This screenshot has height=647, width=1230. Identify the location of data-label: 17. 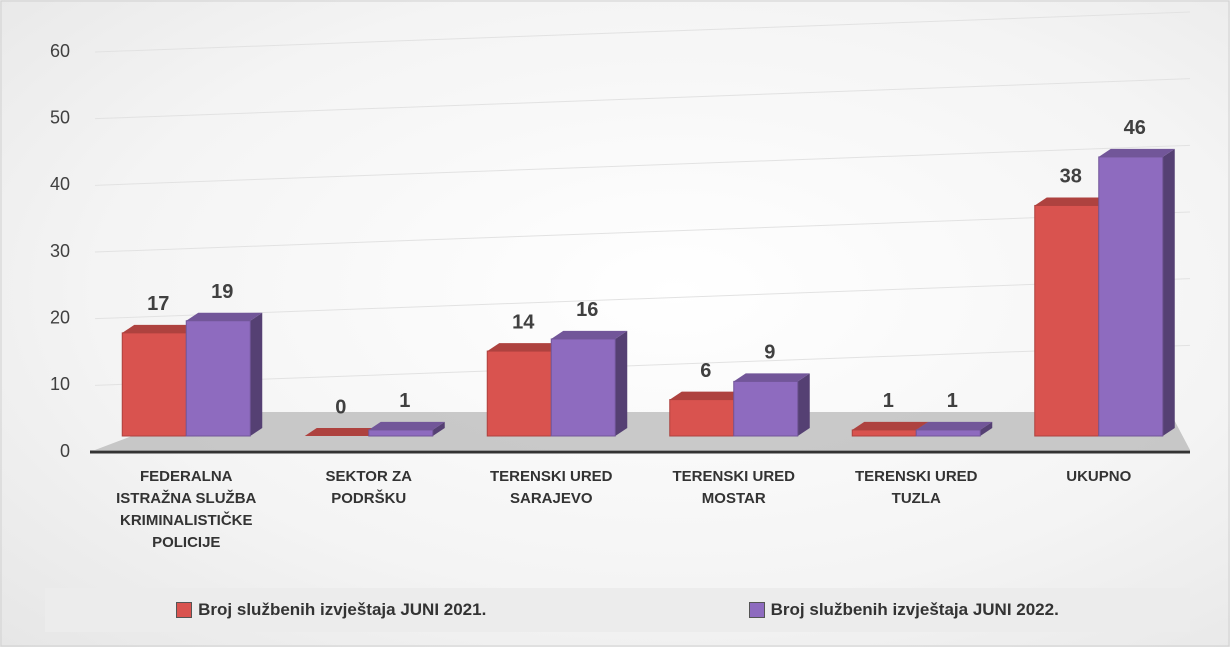
(158, 304).